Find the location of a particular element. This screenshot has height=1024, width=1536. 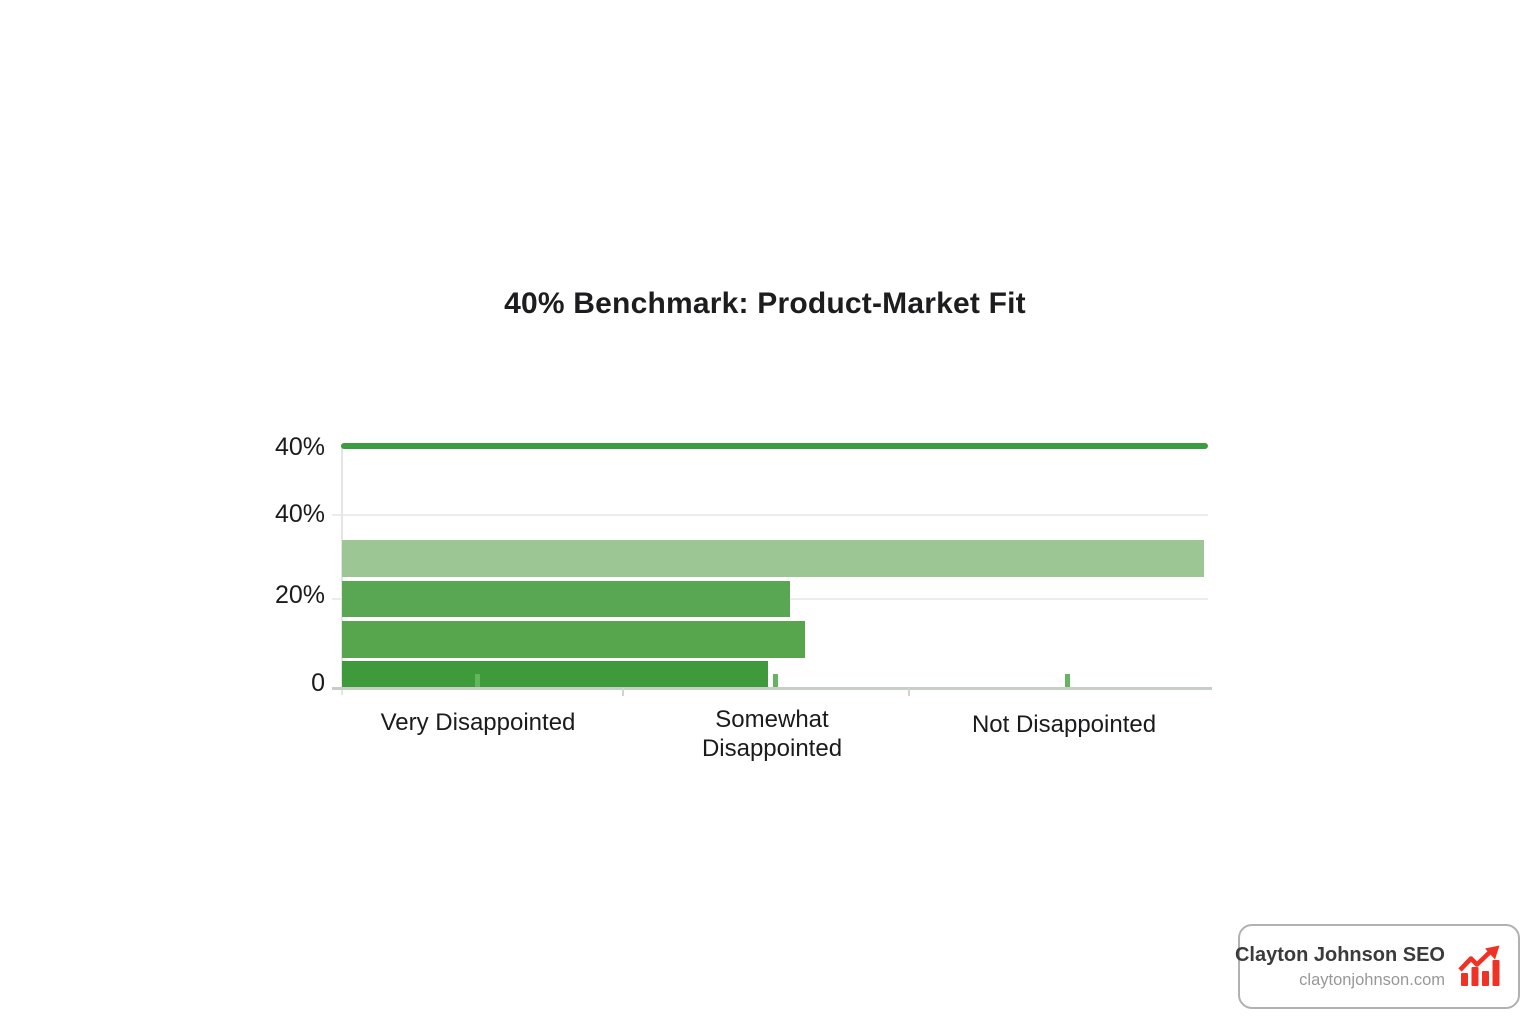

x-category-label-somewhat-disappointed: Somewhat Disappointed is located at coordinates (772, 734).